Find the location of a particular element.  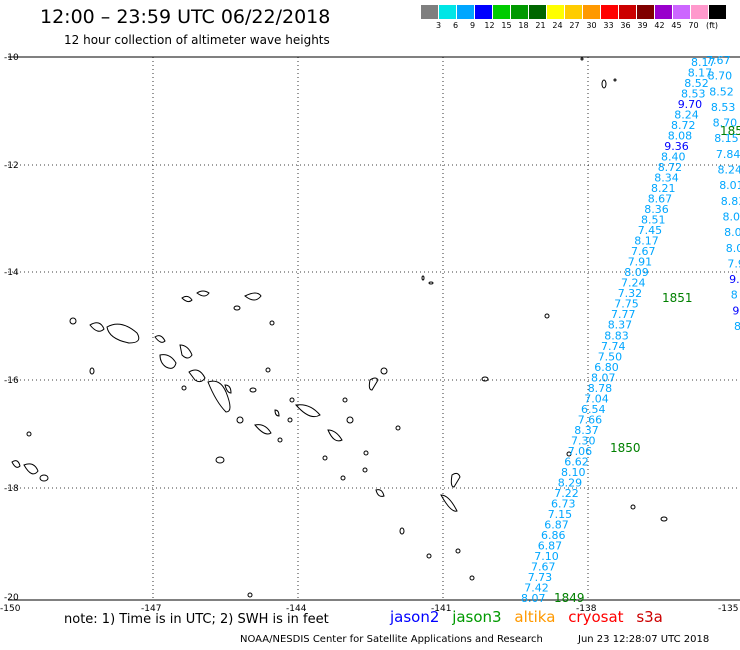

color-scale-label: 42 is located at coordinates (659, 25).